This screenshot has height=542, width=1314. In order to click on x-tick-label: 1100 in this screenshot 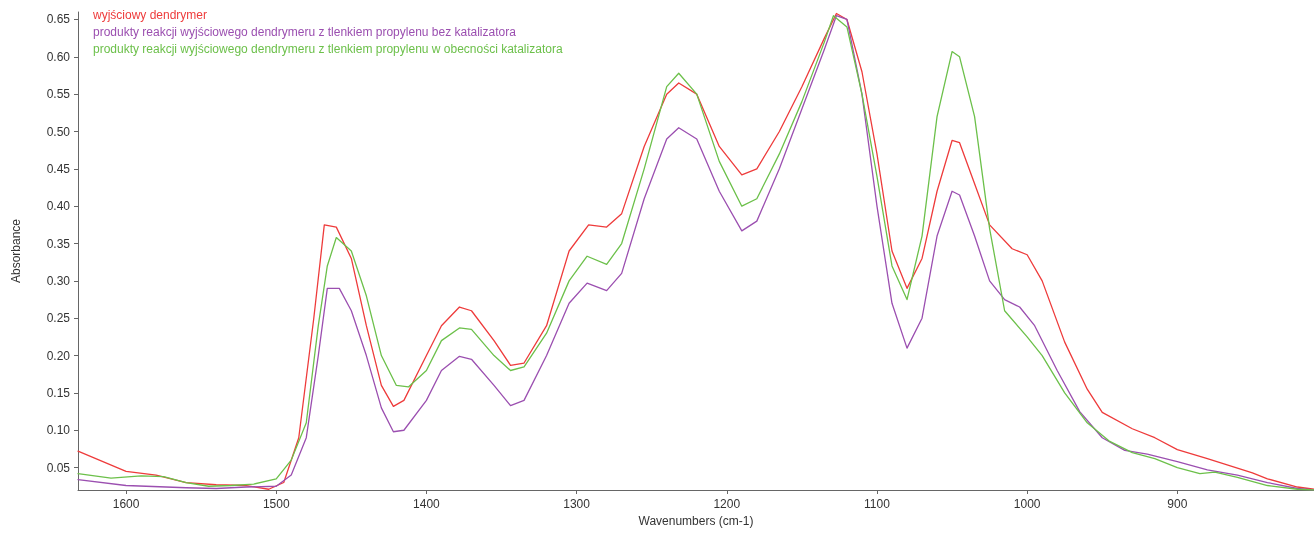, I will do `click(877, 504)`.